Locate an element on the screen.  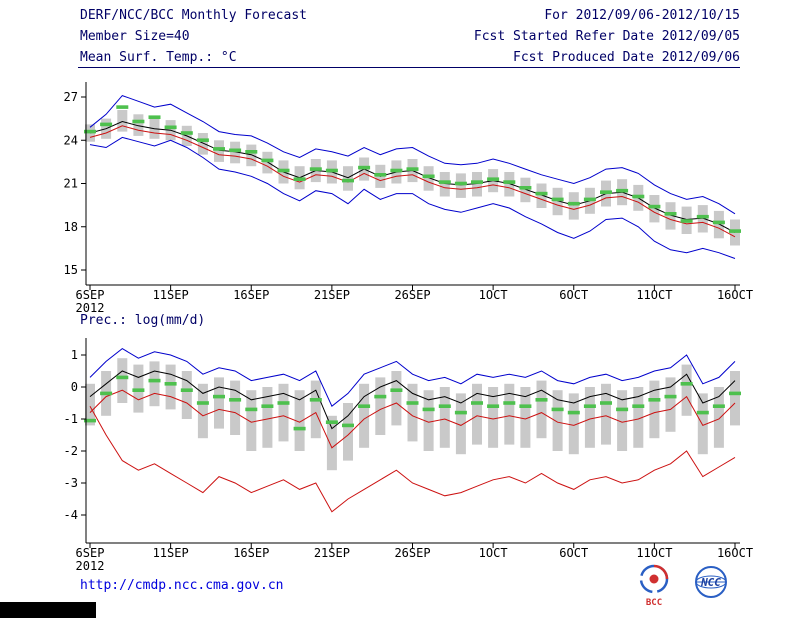
y-tick-label: -1 is located at coordinates (71, 419).